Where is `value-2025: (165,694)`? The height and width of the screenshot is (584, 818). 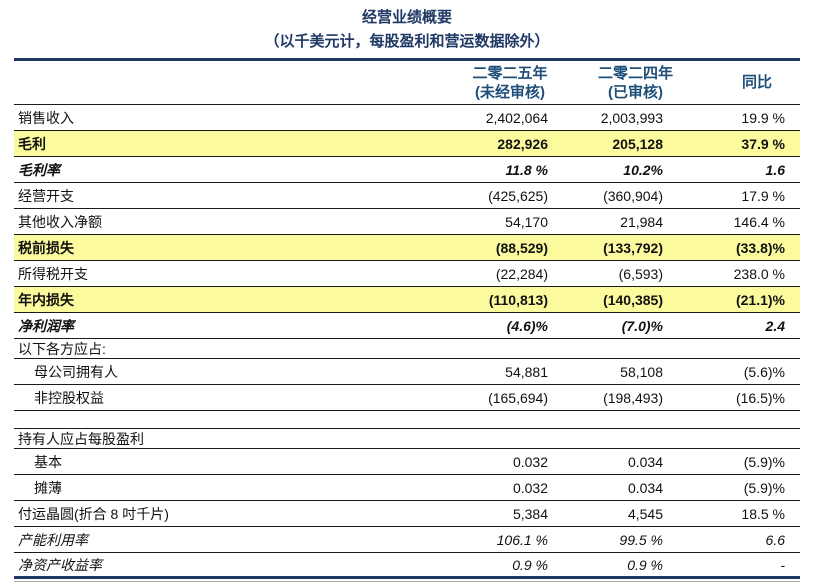
value-2025: (165,694) is located at coordinates (518, 397).